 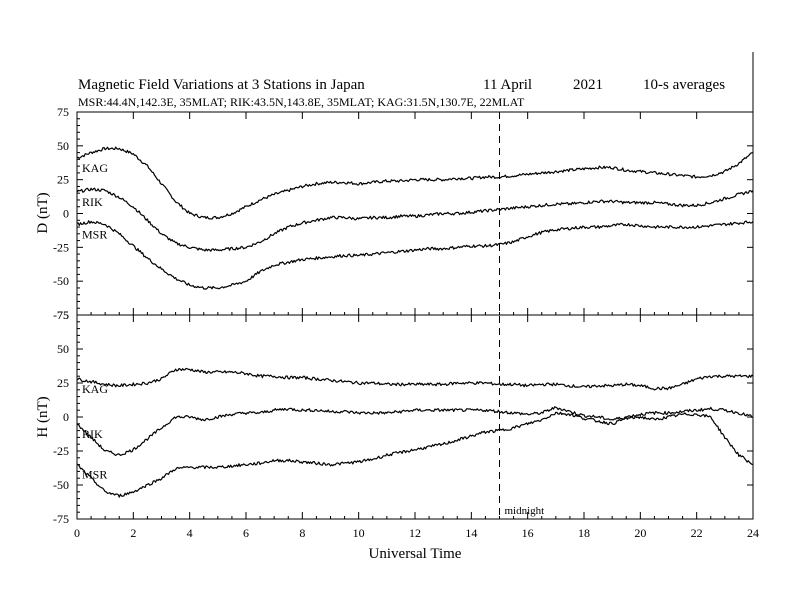 I want to click on chart-year: 2021, so click(x=588, y=85).